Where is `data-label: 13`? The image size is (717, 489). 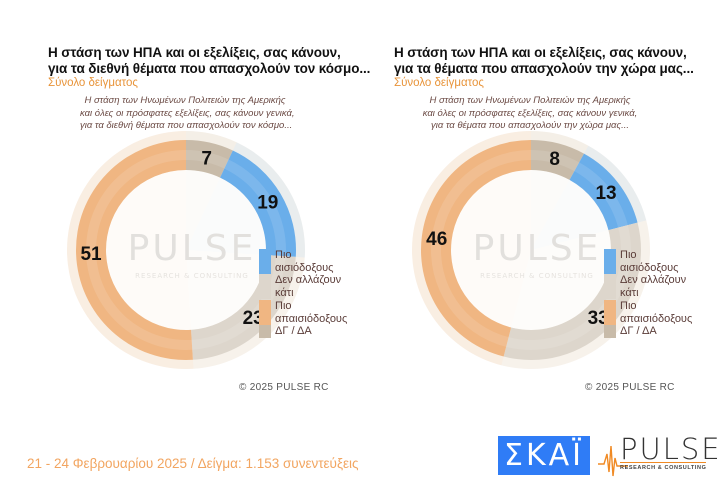
data-label: 13 is located at coordinates (605, 193).